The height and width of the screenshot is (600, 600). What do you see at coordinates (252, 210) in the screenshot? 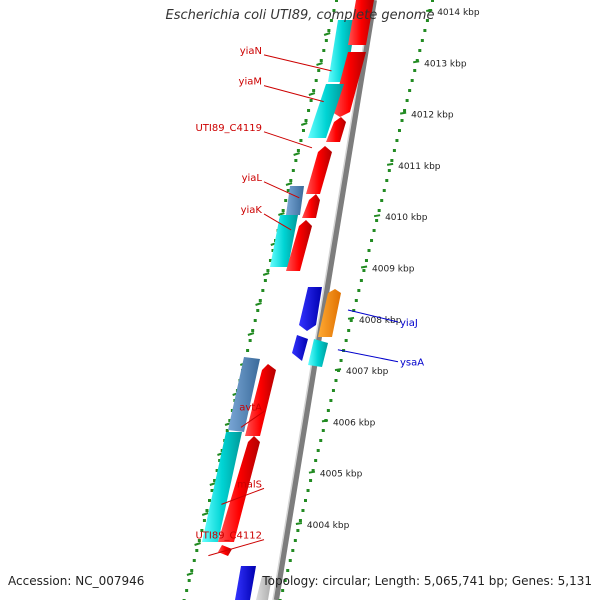
I see `feature-label-yiak: yiaK` at bounding box center [252, 210].